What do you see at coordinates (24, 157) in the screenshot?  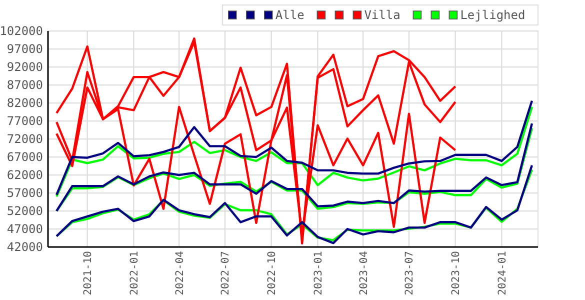 I see `y-tick-label: 67000` at bounding box center [24, 157].